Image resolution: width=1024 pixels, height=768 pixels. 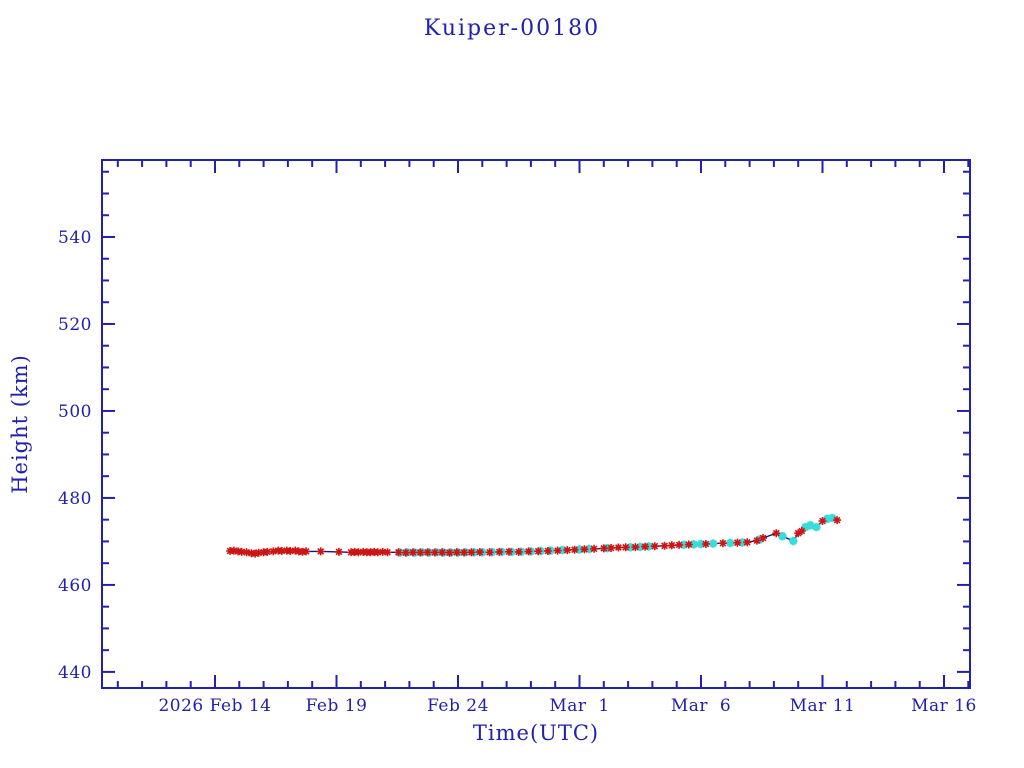 I want to click on y-tick-label: 440, so click(x=75, y=673).